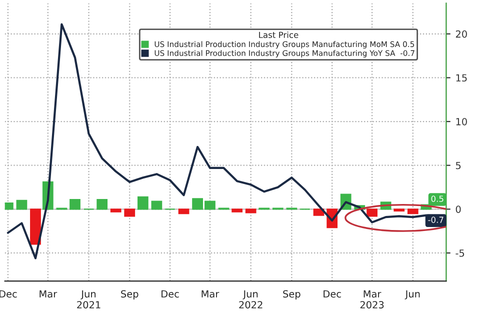 The image size is (485, 323). I want to click on x-tick-label: Mar 2023, so click(372, 299).